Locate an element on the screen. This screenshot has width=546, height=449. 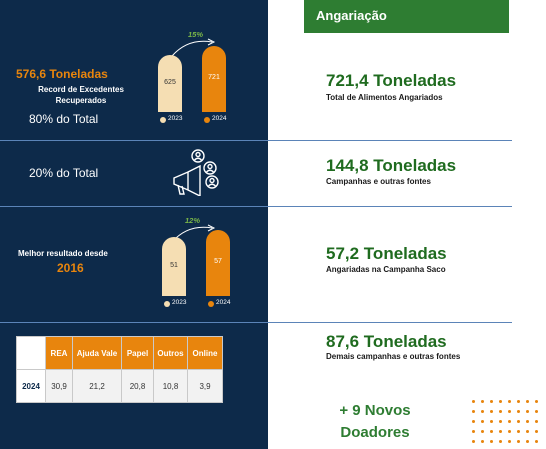
growth-percent: 12% is located at coordinates (193, 220).